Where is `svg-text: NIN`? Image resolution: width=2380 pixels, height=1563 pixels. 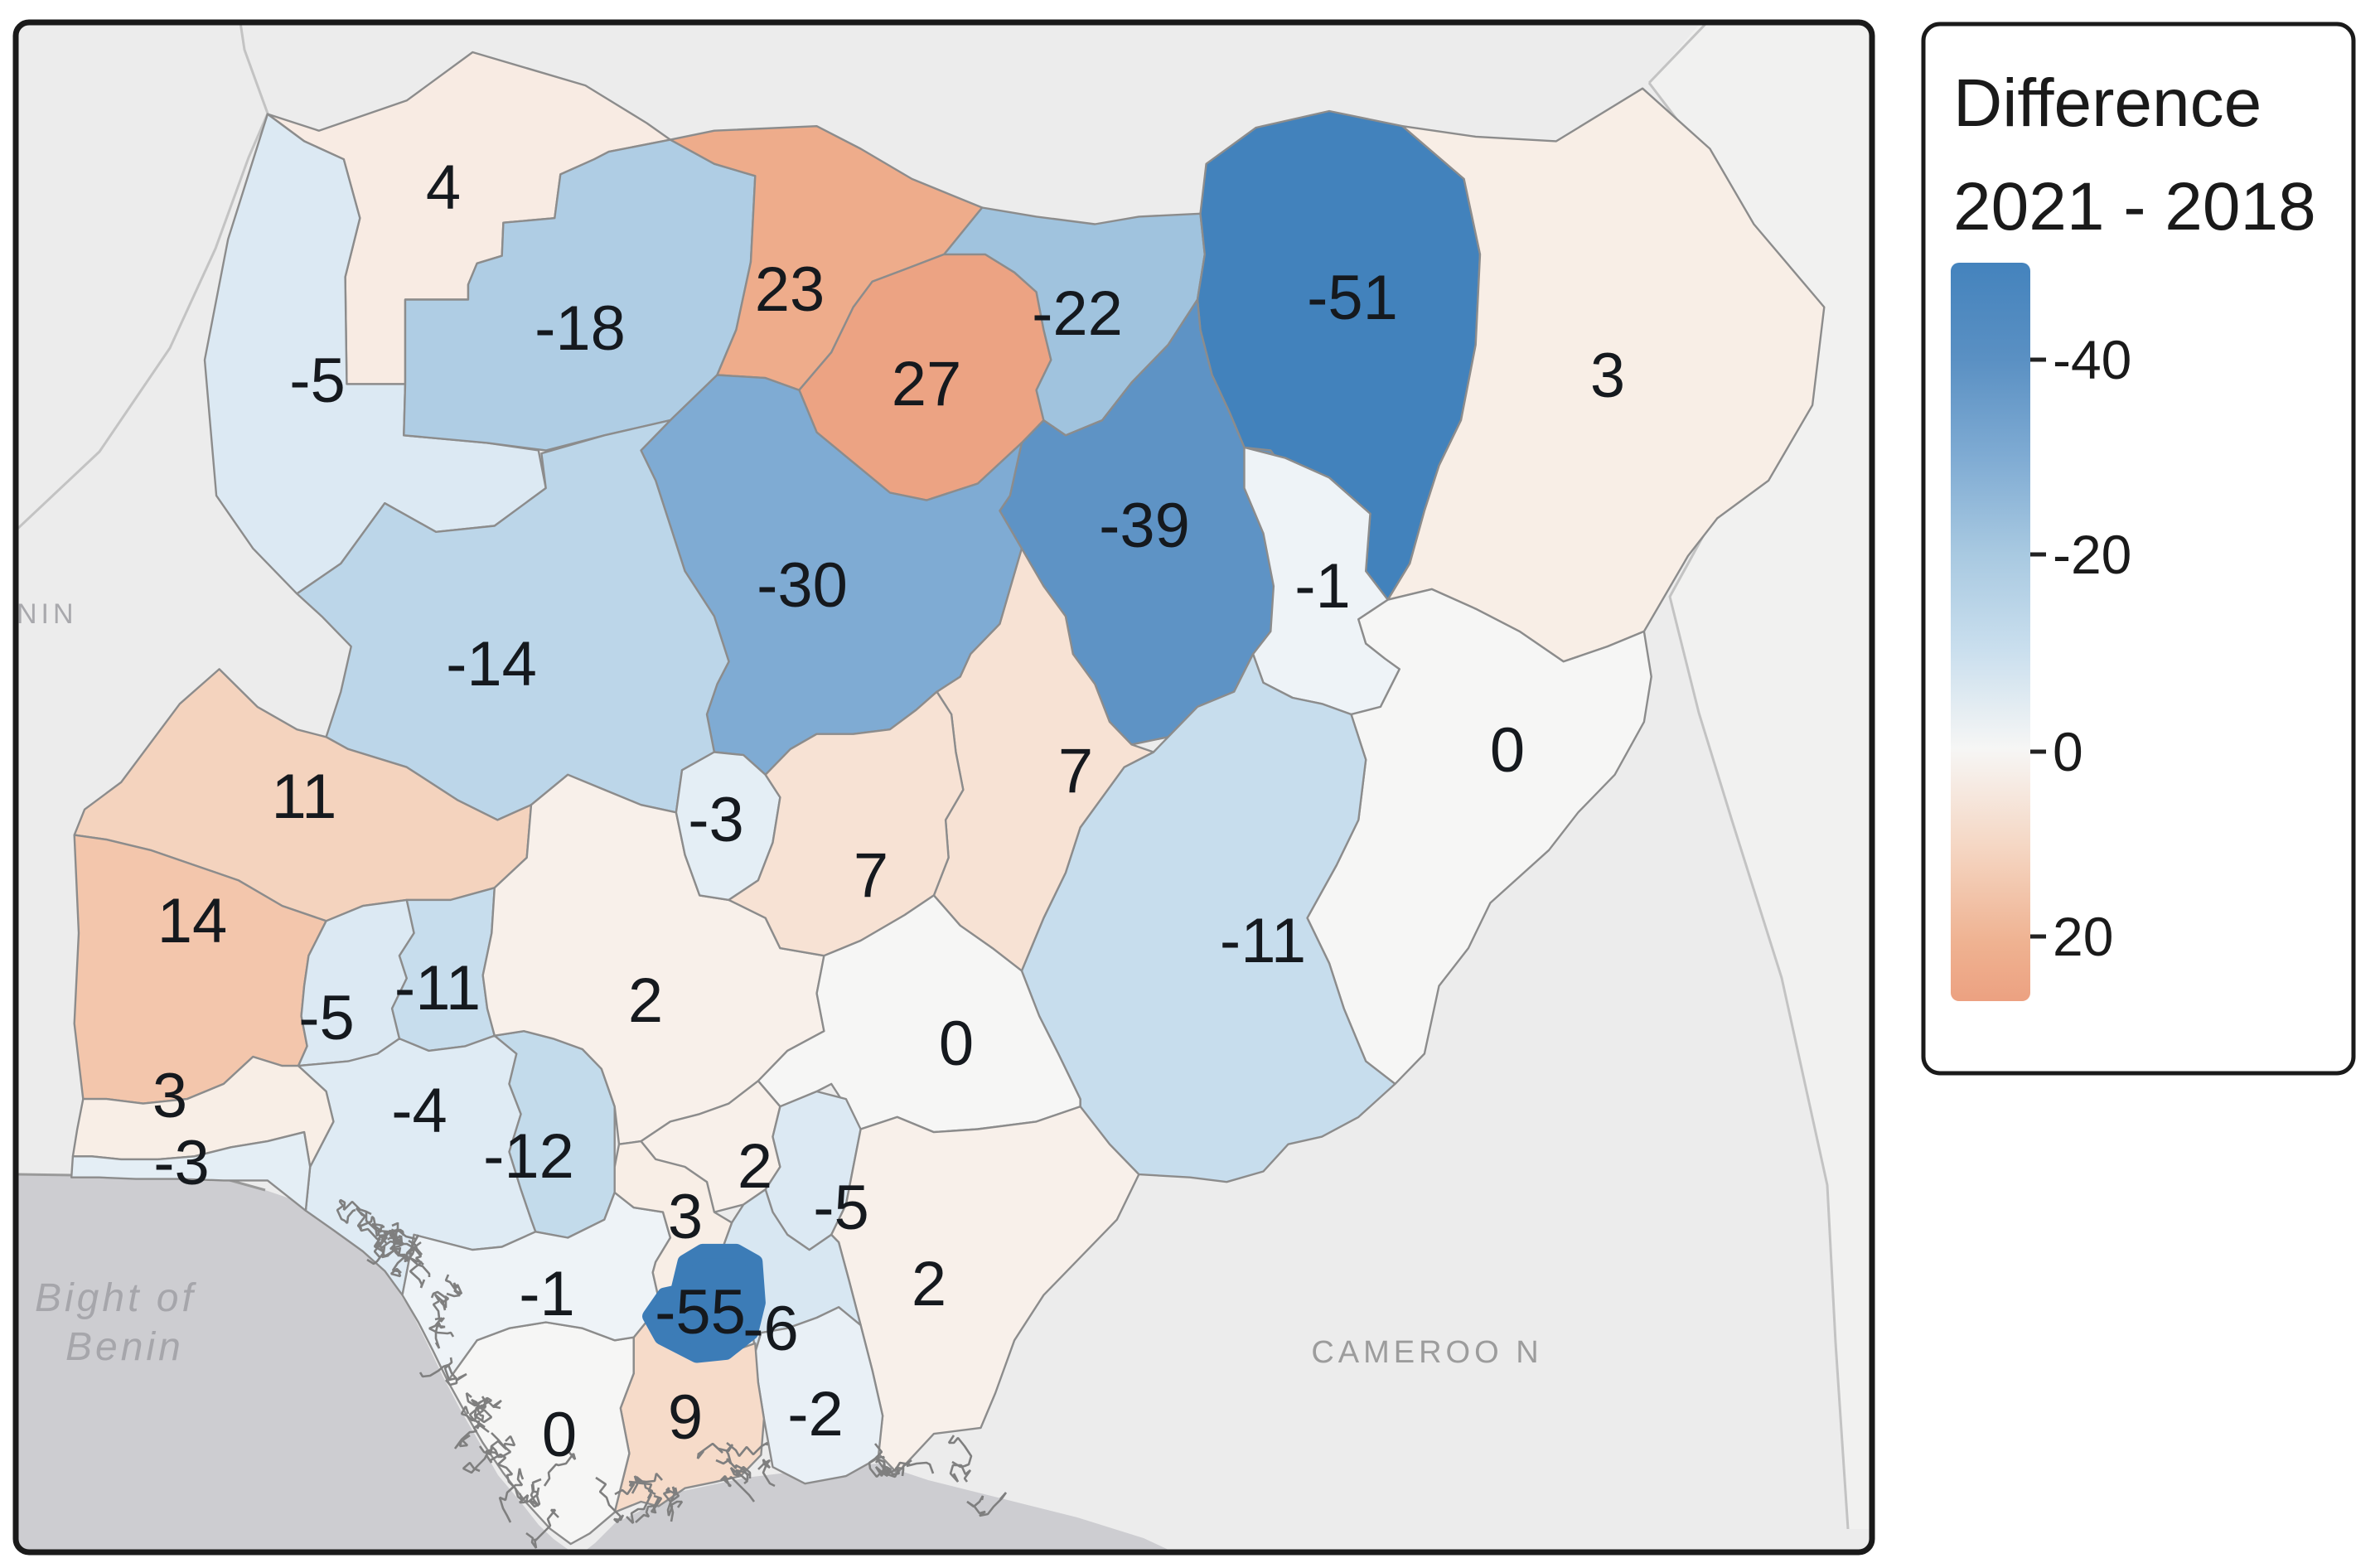 svg-text: NIN is located at coordinates (47, 614).